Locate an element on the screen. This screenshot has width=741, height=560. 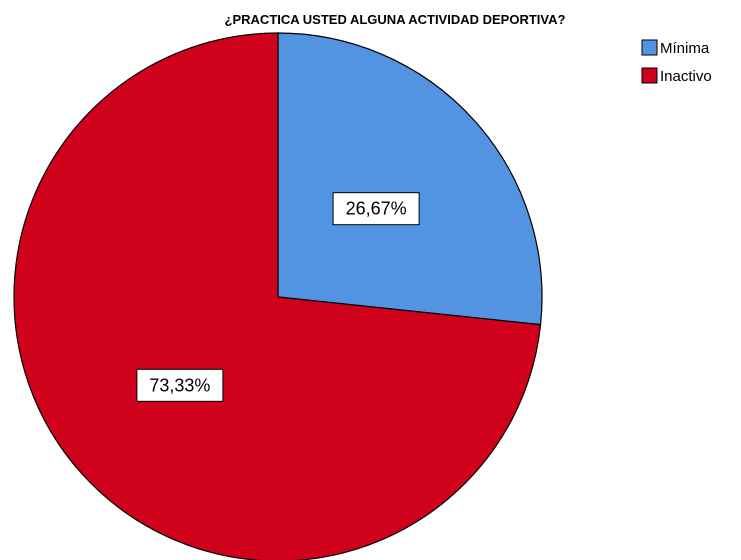
data-labels: 26,67% 73,33% is located at coordinates (278, 297).